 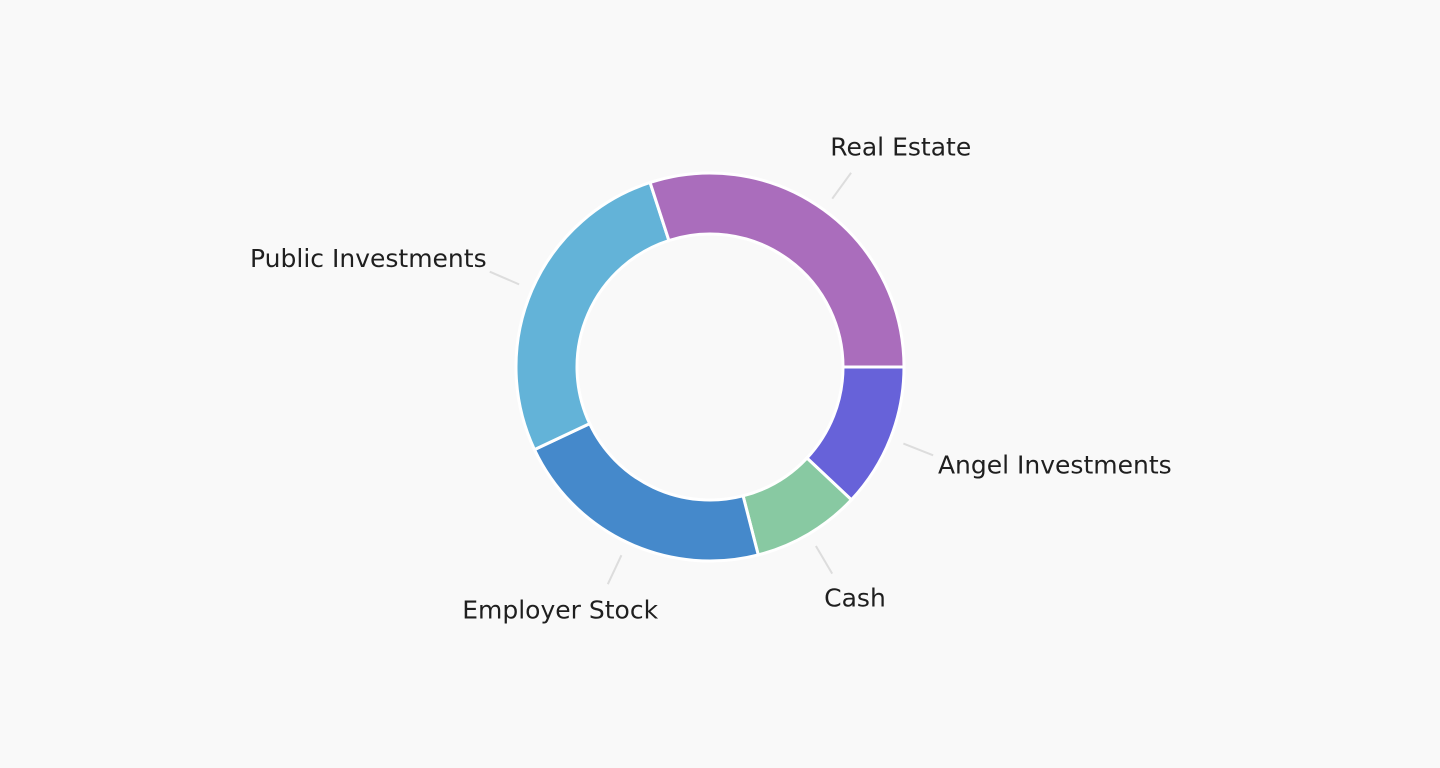 What do you see at coordinates (1055, 464) in the screenshot?
I see `slice-label: Angel Investments` at bounding box center [1055, 464].